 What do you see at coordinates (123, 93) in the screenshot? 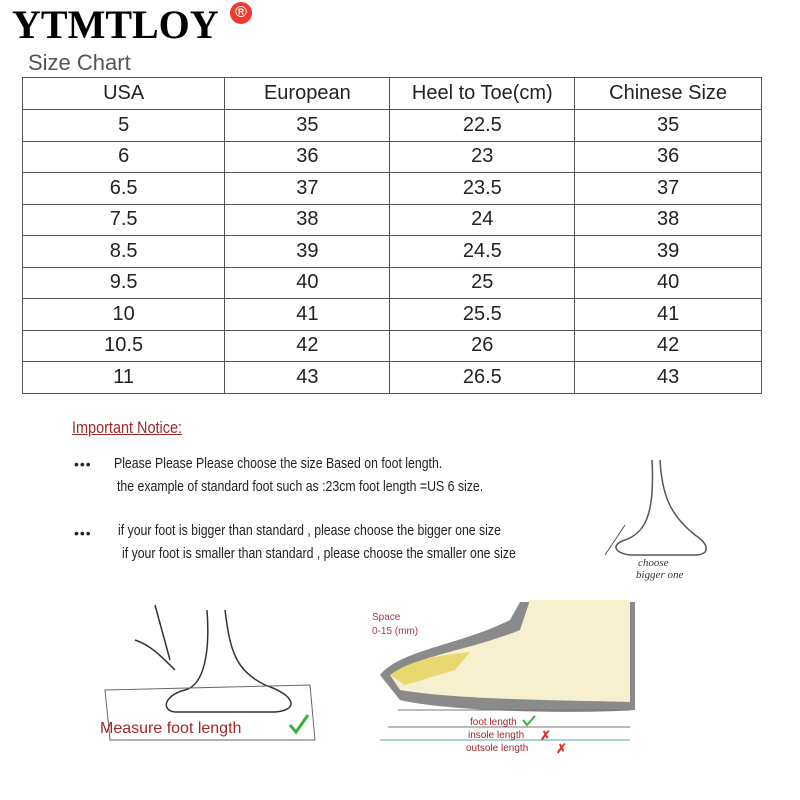
I see `column-header: USA` at bounding box center [123, 93].